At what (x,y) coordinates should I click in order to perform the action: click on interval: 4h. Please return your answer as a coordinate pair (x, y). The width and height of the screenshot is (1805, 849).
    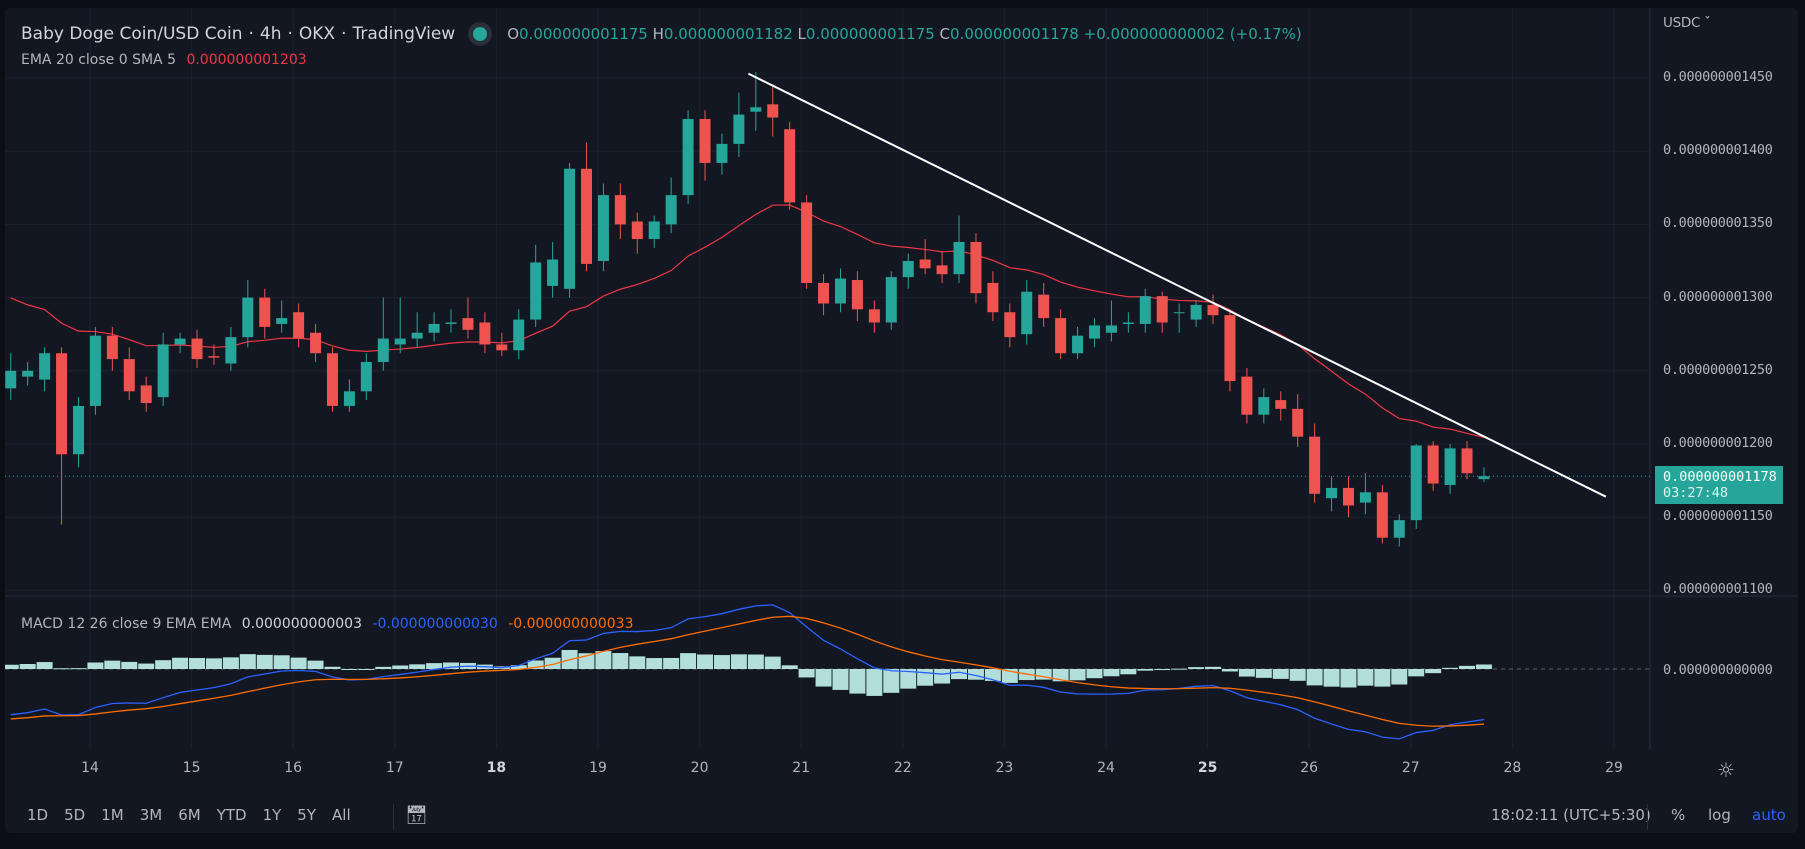
    Looking at the image, I should click on (270, 34).